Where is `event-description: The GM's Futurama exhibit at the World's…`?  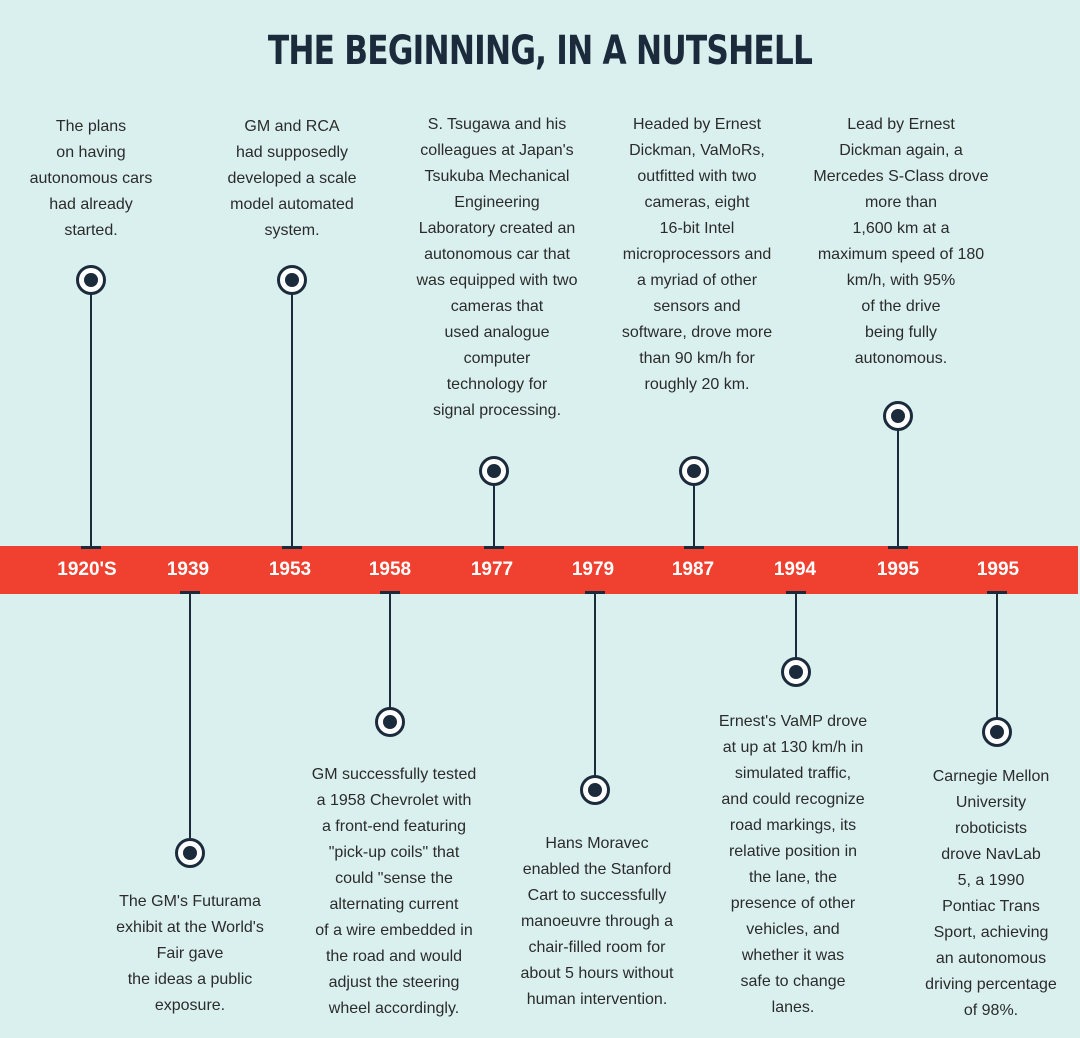
event-description: The GM's Futurama exhibit at the World's… is located at coordinates (190, 953).